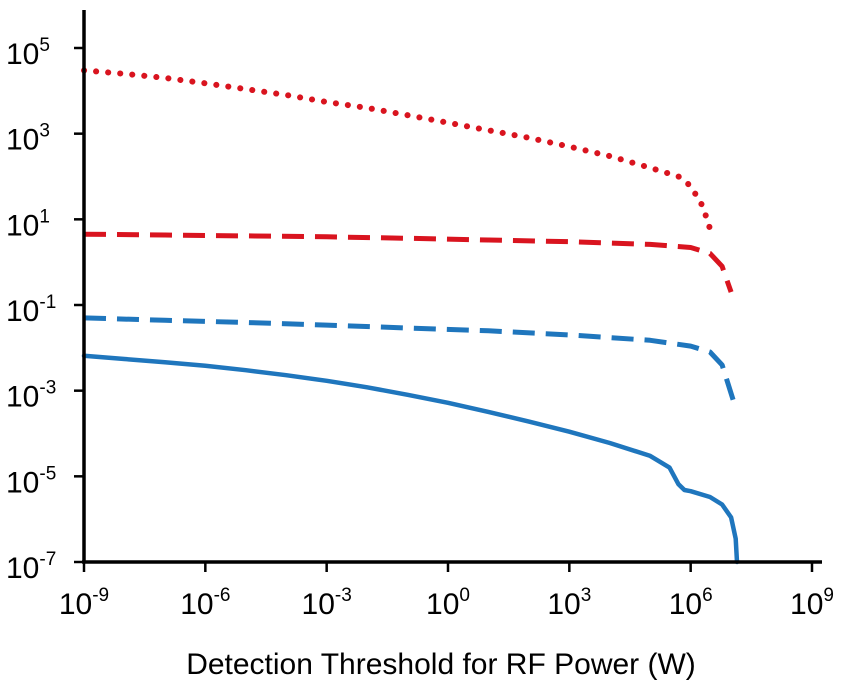  I want to click on x-tick-base-2: 10, so click(196, 604).